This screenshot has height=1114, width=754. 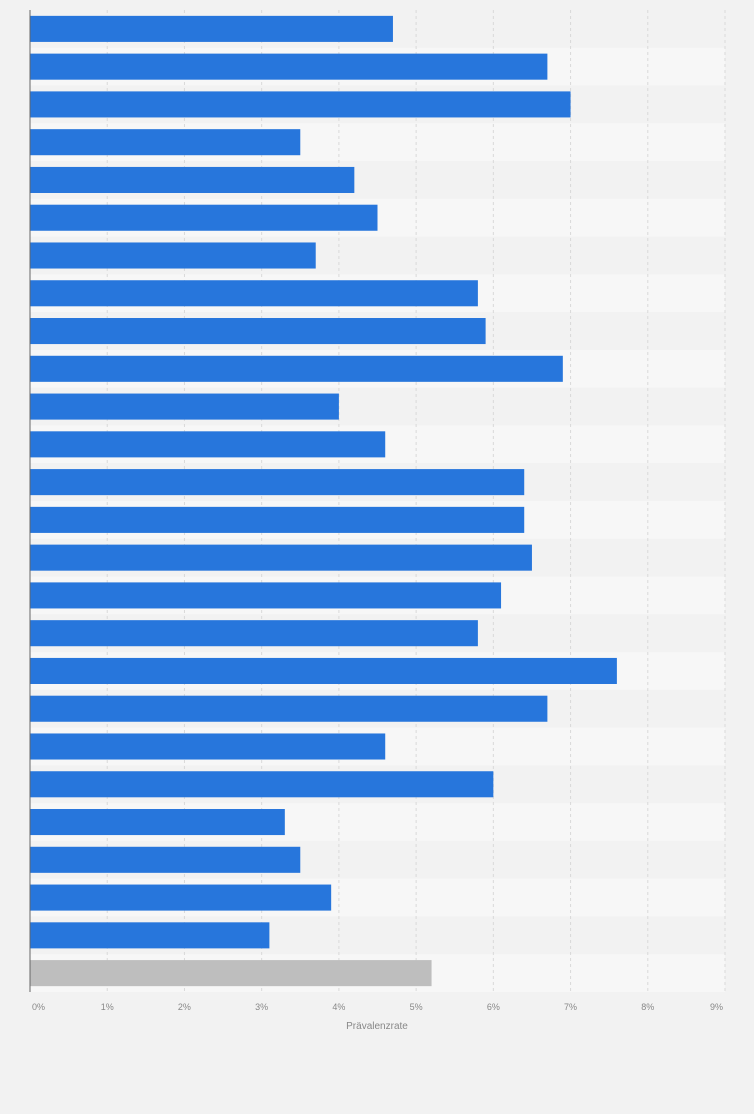 What do you see at coordinates (231, 973) in the screenshot?
I see `bar-highlight` at bounding box center [231, 973].